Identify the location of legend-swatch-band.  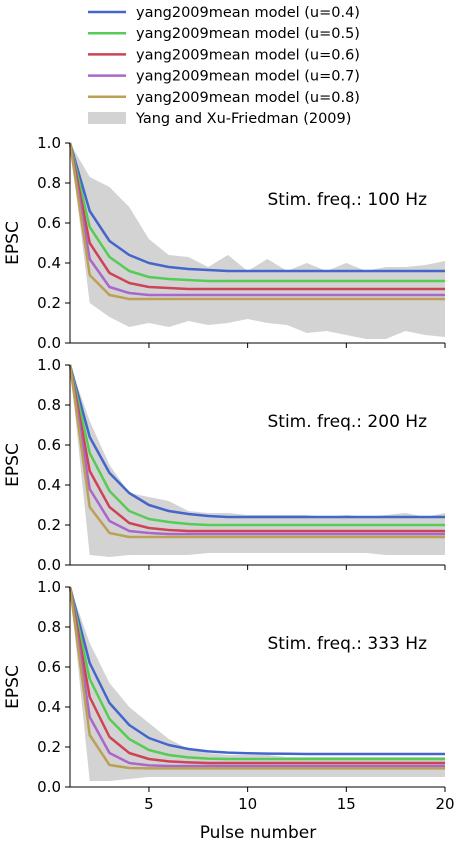
(107, 118).